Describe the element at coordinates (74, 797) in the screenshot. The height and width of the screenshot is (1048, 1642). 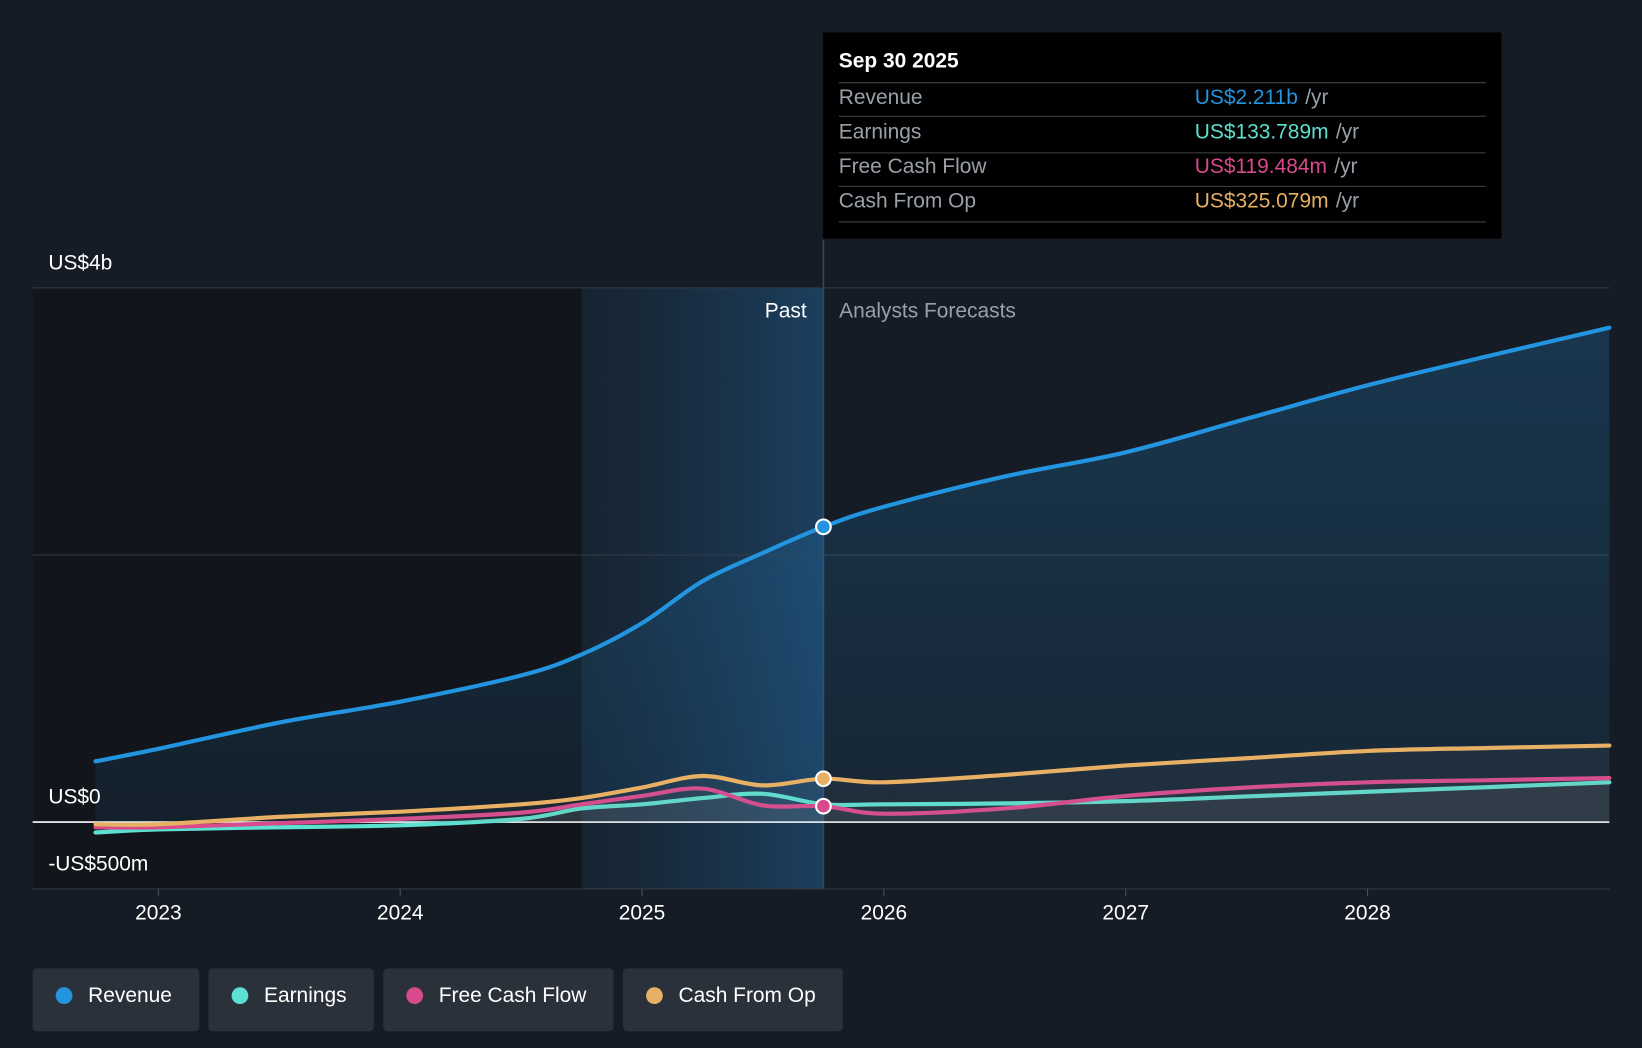
I see `y-tick-label: US$0` at that location.